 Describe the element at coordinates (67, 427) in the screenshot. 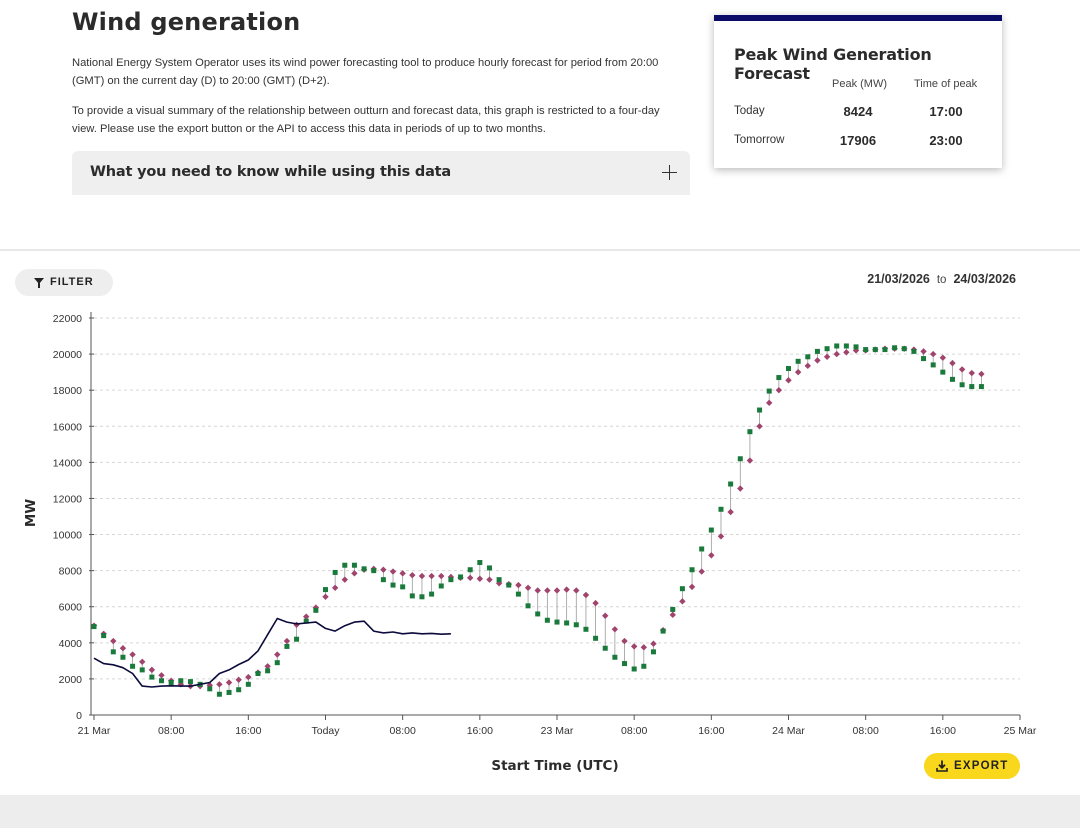

I see `y-tick-label: 16000` at that location.